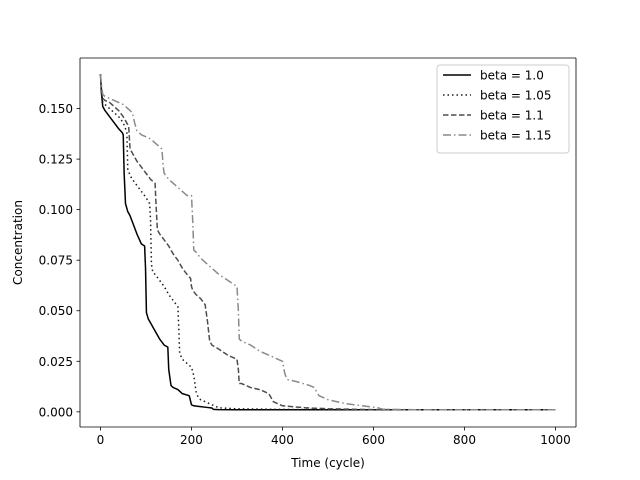  Describe the element at coordinates (464, 440) in the screenshot. I see `x-tick-label: 800` at that location.